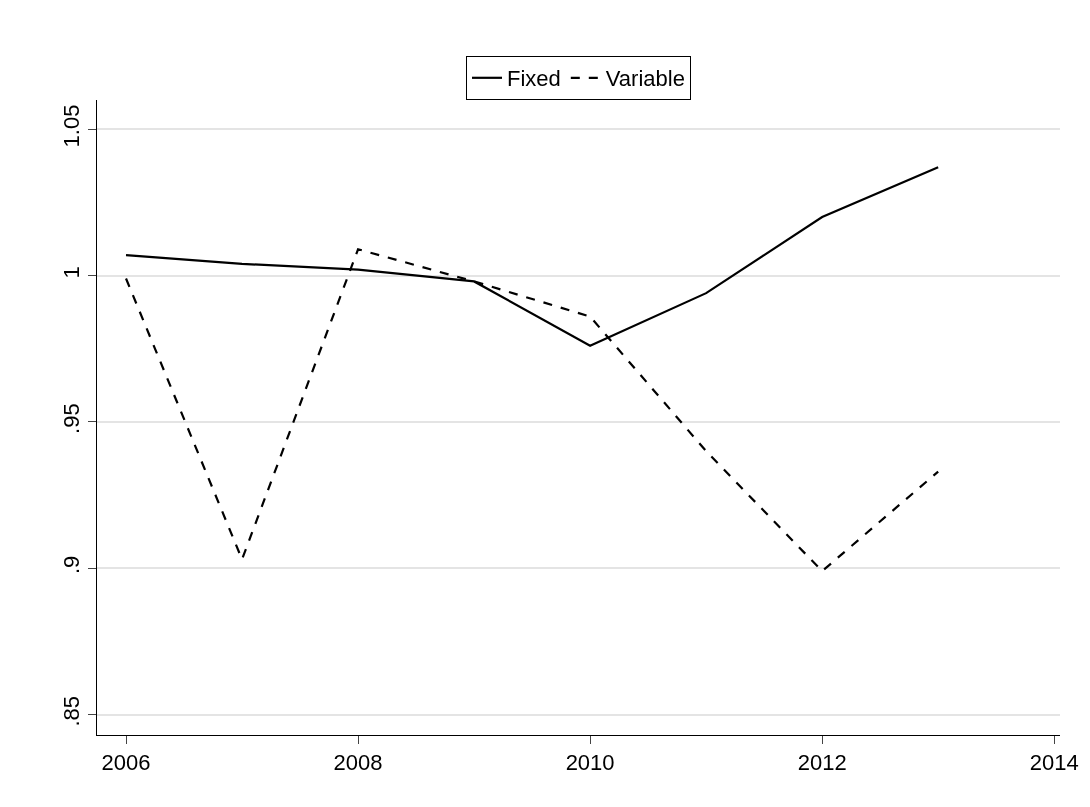 The image size is (1090, 807). What do you see at coordinates (126, 763) in the screenshot?
I see `x-tick-label: 2006` at bounding box center [126, 763].